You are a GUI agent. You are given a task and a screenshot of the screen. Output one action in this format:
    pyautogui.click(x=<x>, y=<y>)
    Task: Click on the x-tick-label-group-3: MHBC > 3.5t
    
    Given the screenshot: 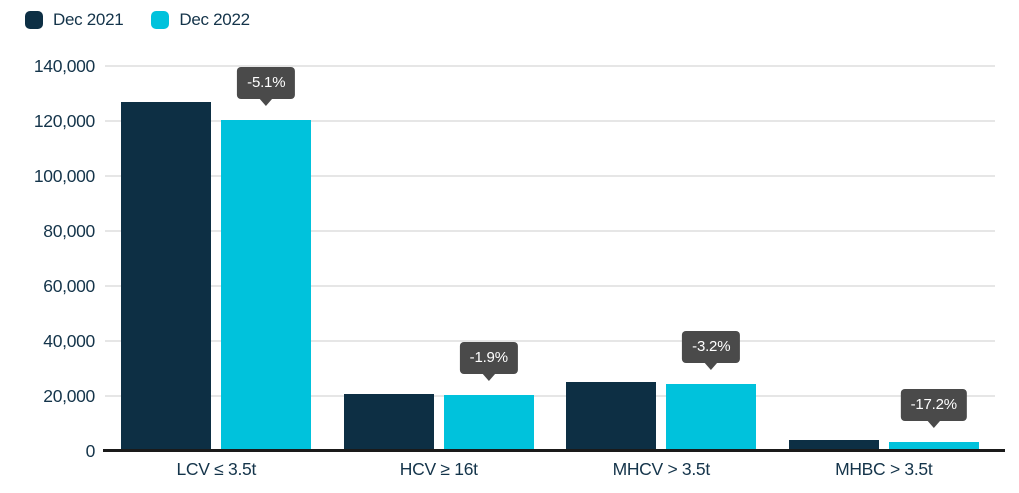 What is the action you would take?
    pyautogui.click(x=884, y=469)
    